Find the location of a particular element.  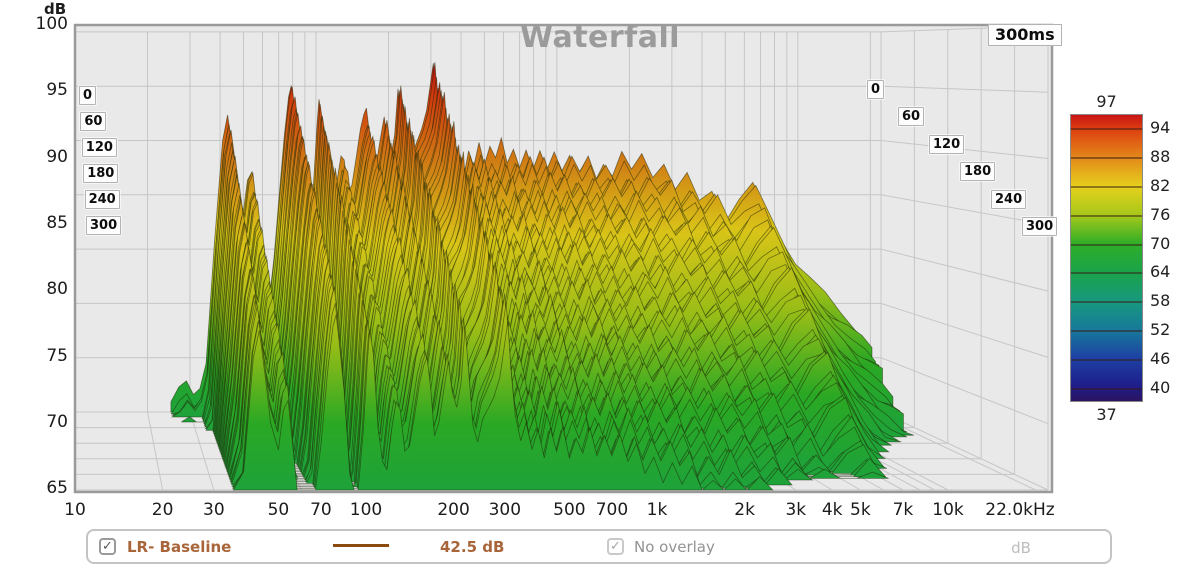

time-label-left: 240 is located at coordinates (102, 199).